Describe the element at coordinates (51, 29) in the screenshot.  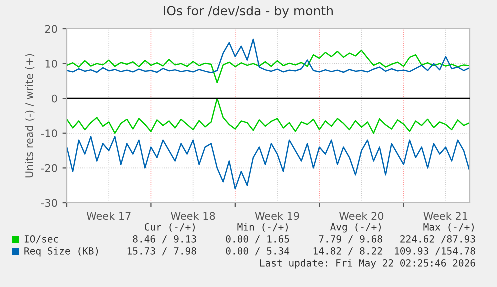
I see `y-tick-label: 20` at that location.